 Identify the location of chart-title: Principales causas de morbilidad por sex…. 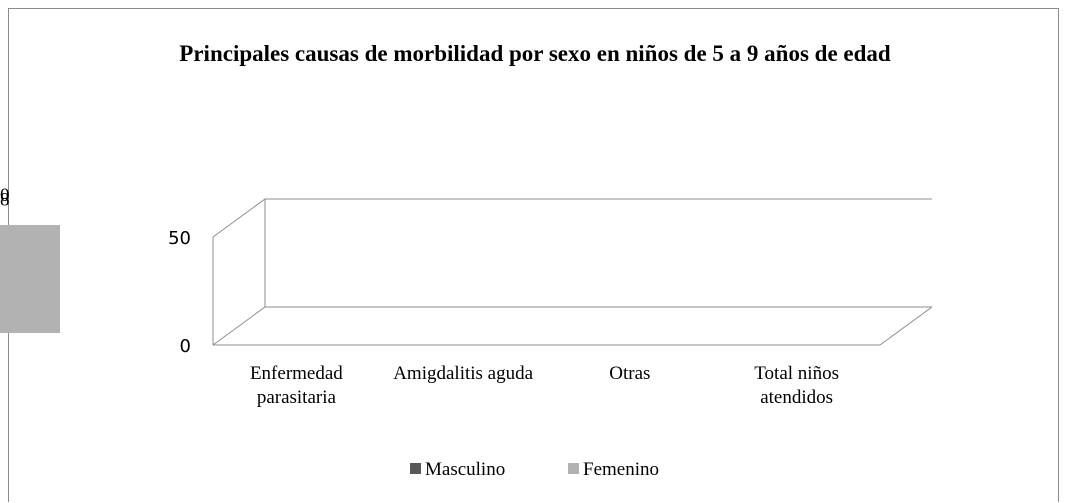
(535, 53).